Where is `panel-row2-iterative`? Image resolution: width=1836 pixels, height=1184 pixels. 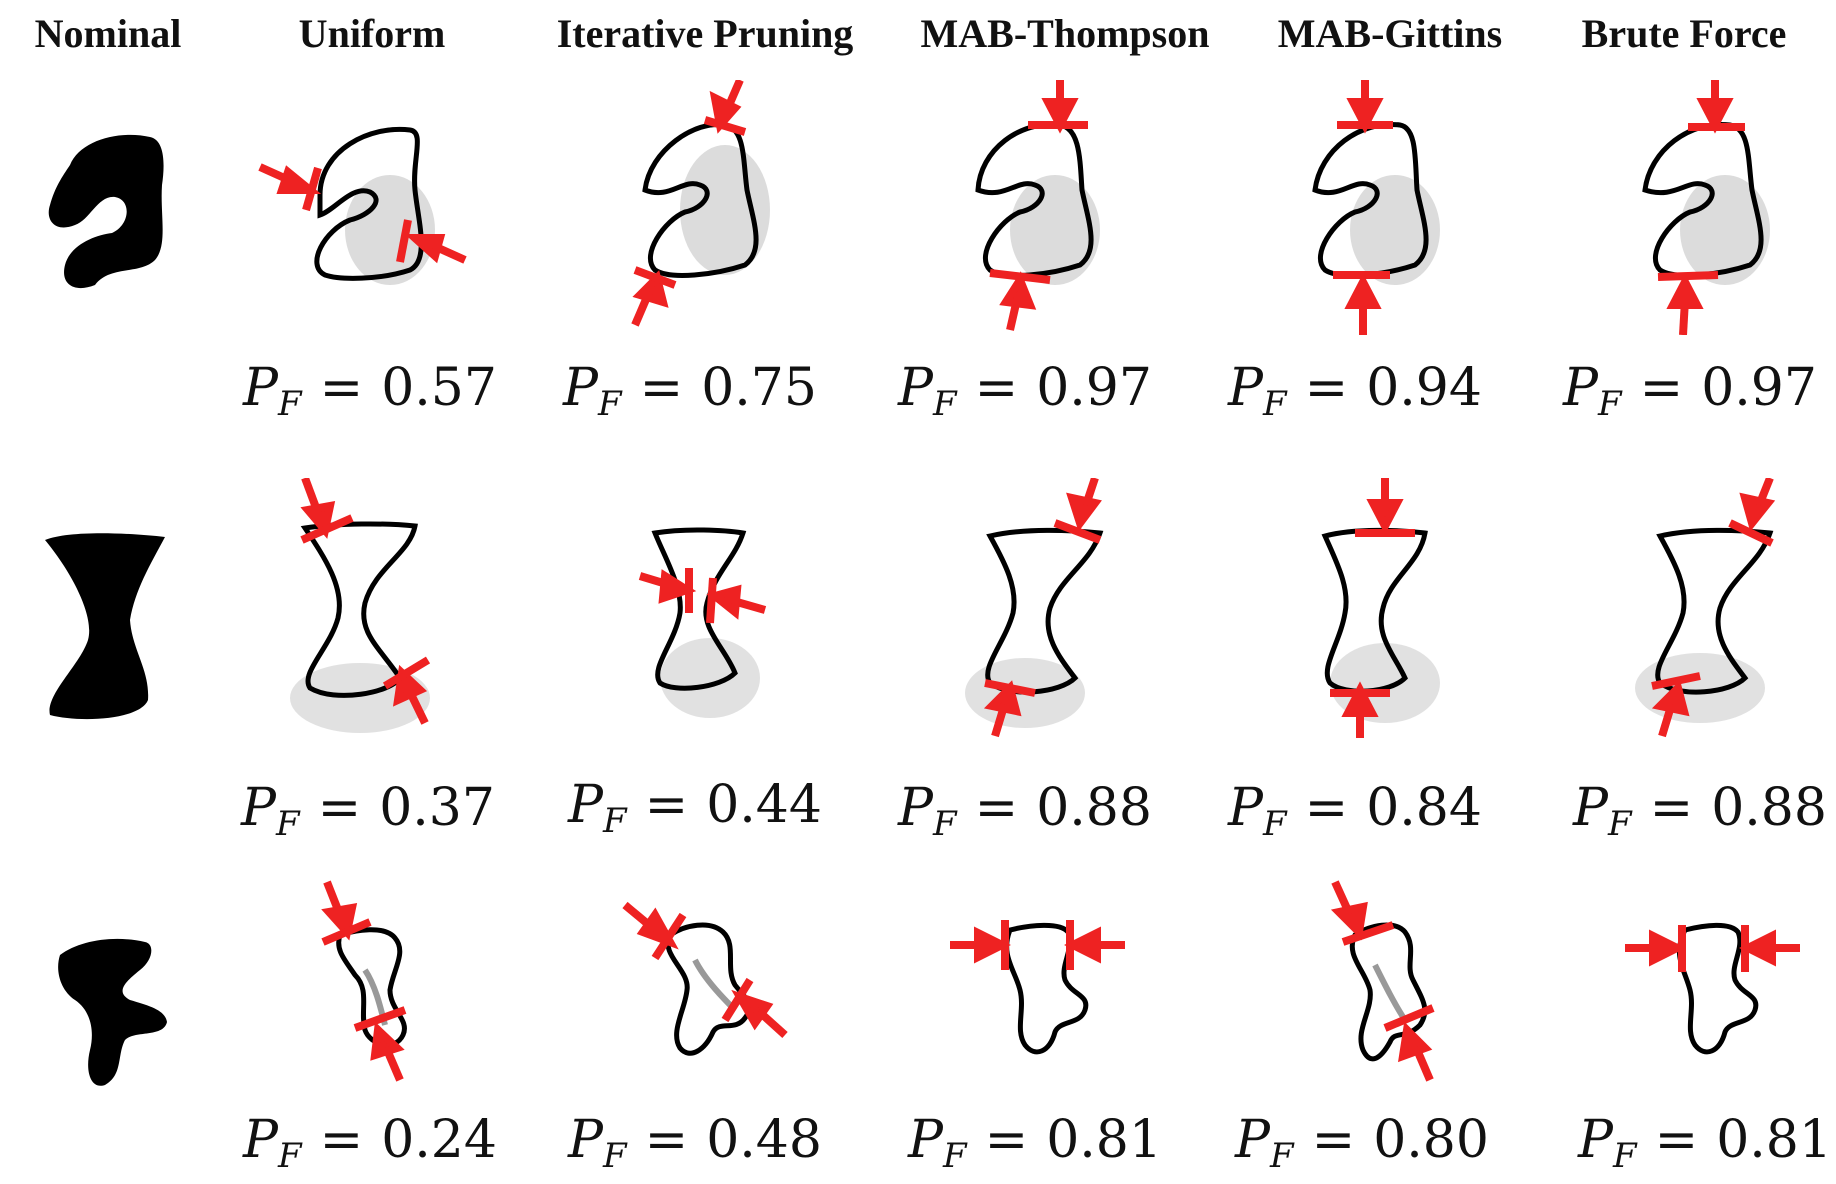 panel-row2-iterative is located at coordinates (705, 608).